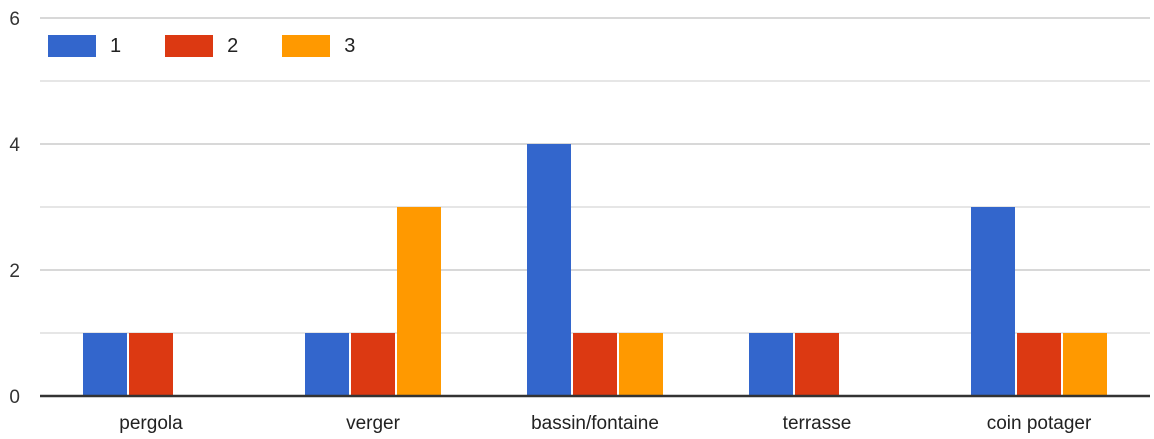 This screenshot has height=439, width=1154. I want to click on y-tick-label: 0, so click(14, 397).